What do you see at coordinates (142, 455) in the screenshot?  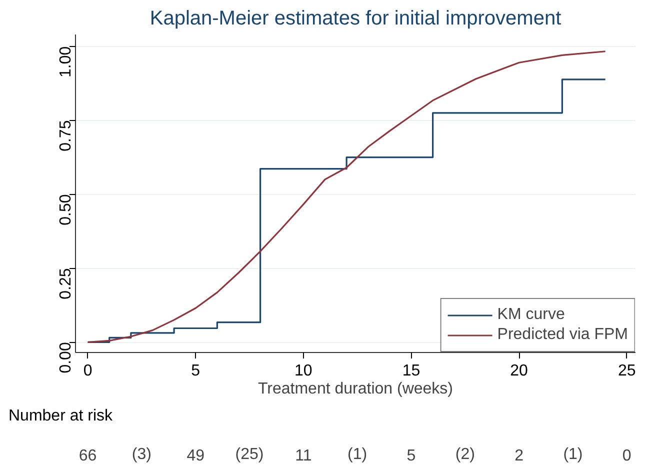 I see `text: (3)` at bounding box center [142, 455].